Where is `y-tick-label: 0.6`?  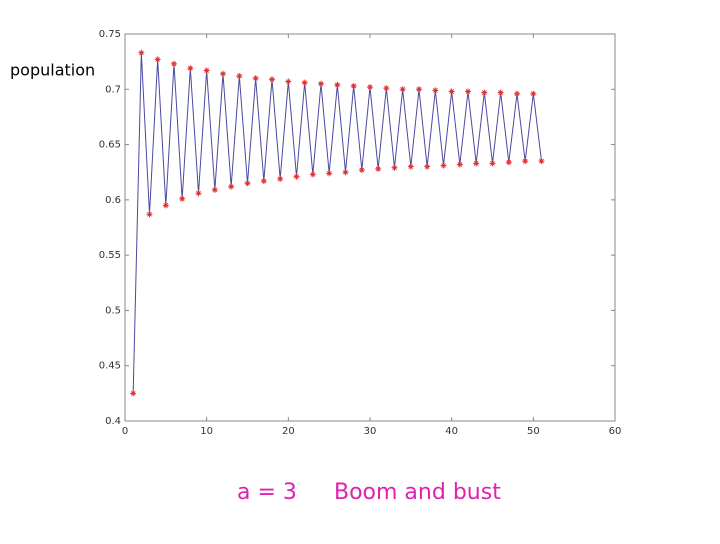
y-tick-label: 0.6 is located at coordinates (113, 200).